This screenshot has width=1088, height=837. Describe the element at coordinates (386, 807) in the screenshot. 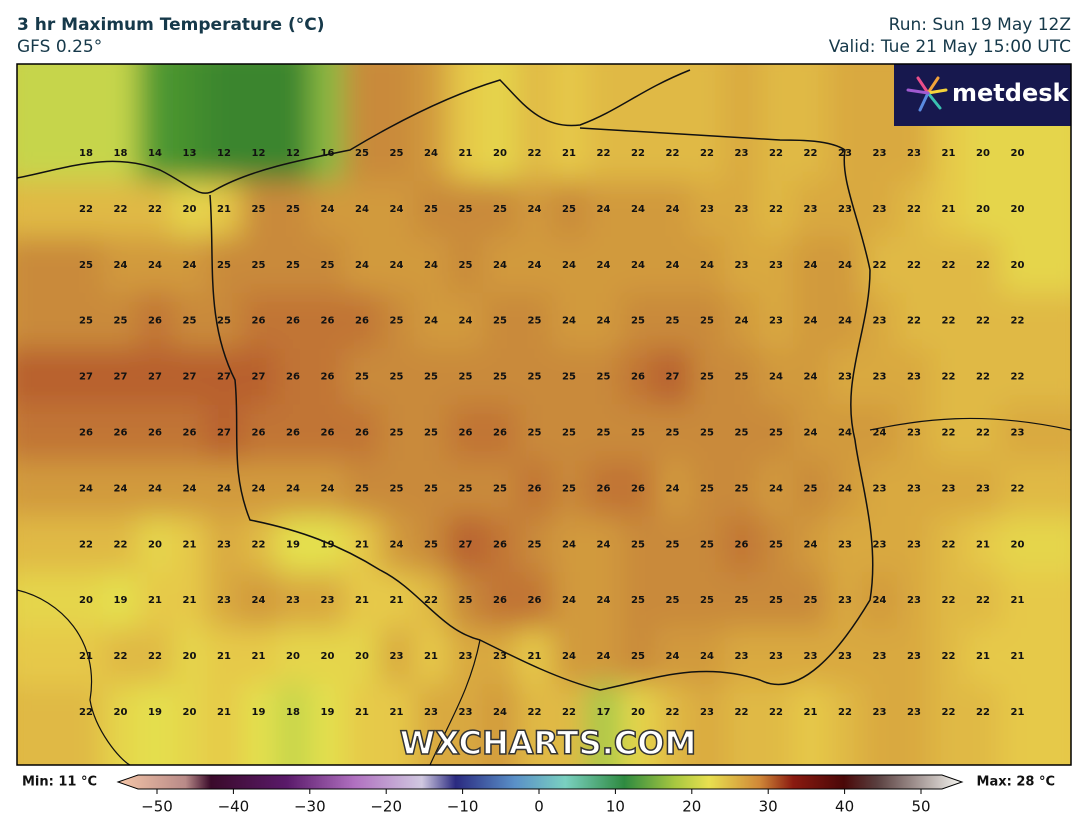

I see `colorbar-tick-label: −20` at that location.